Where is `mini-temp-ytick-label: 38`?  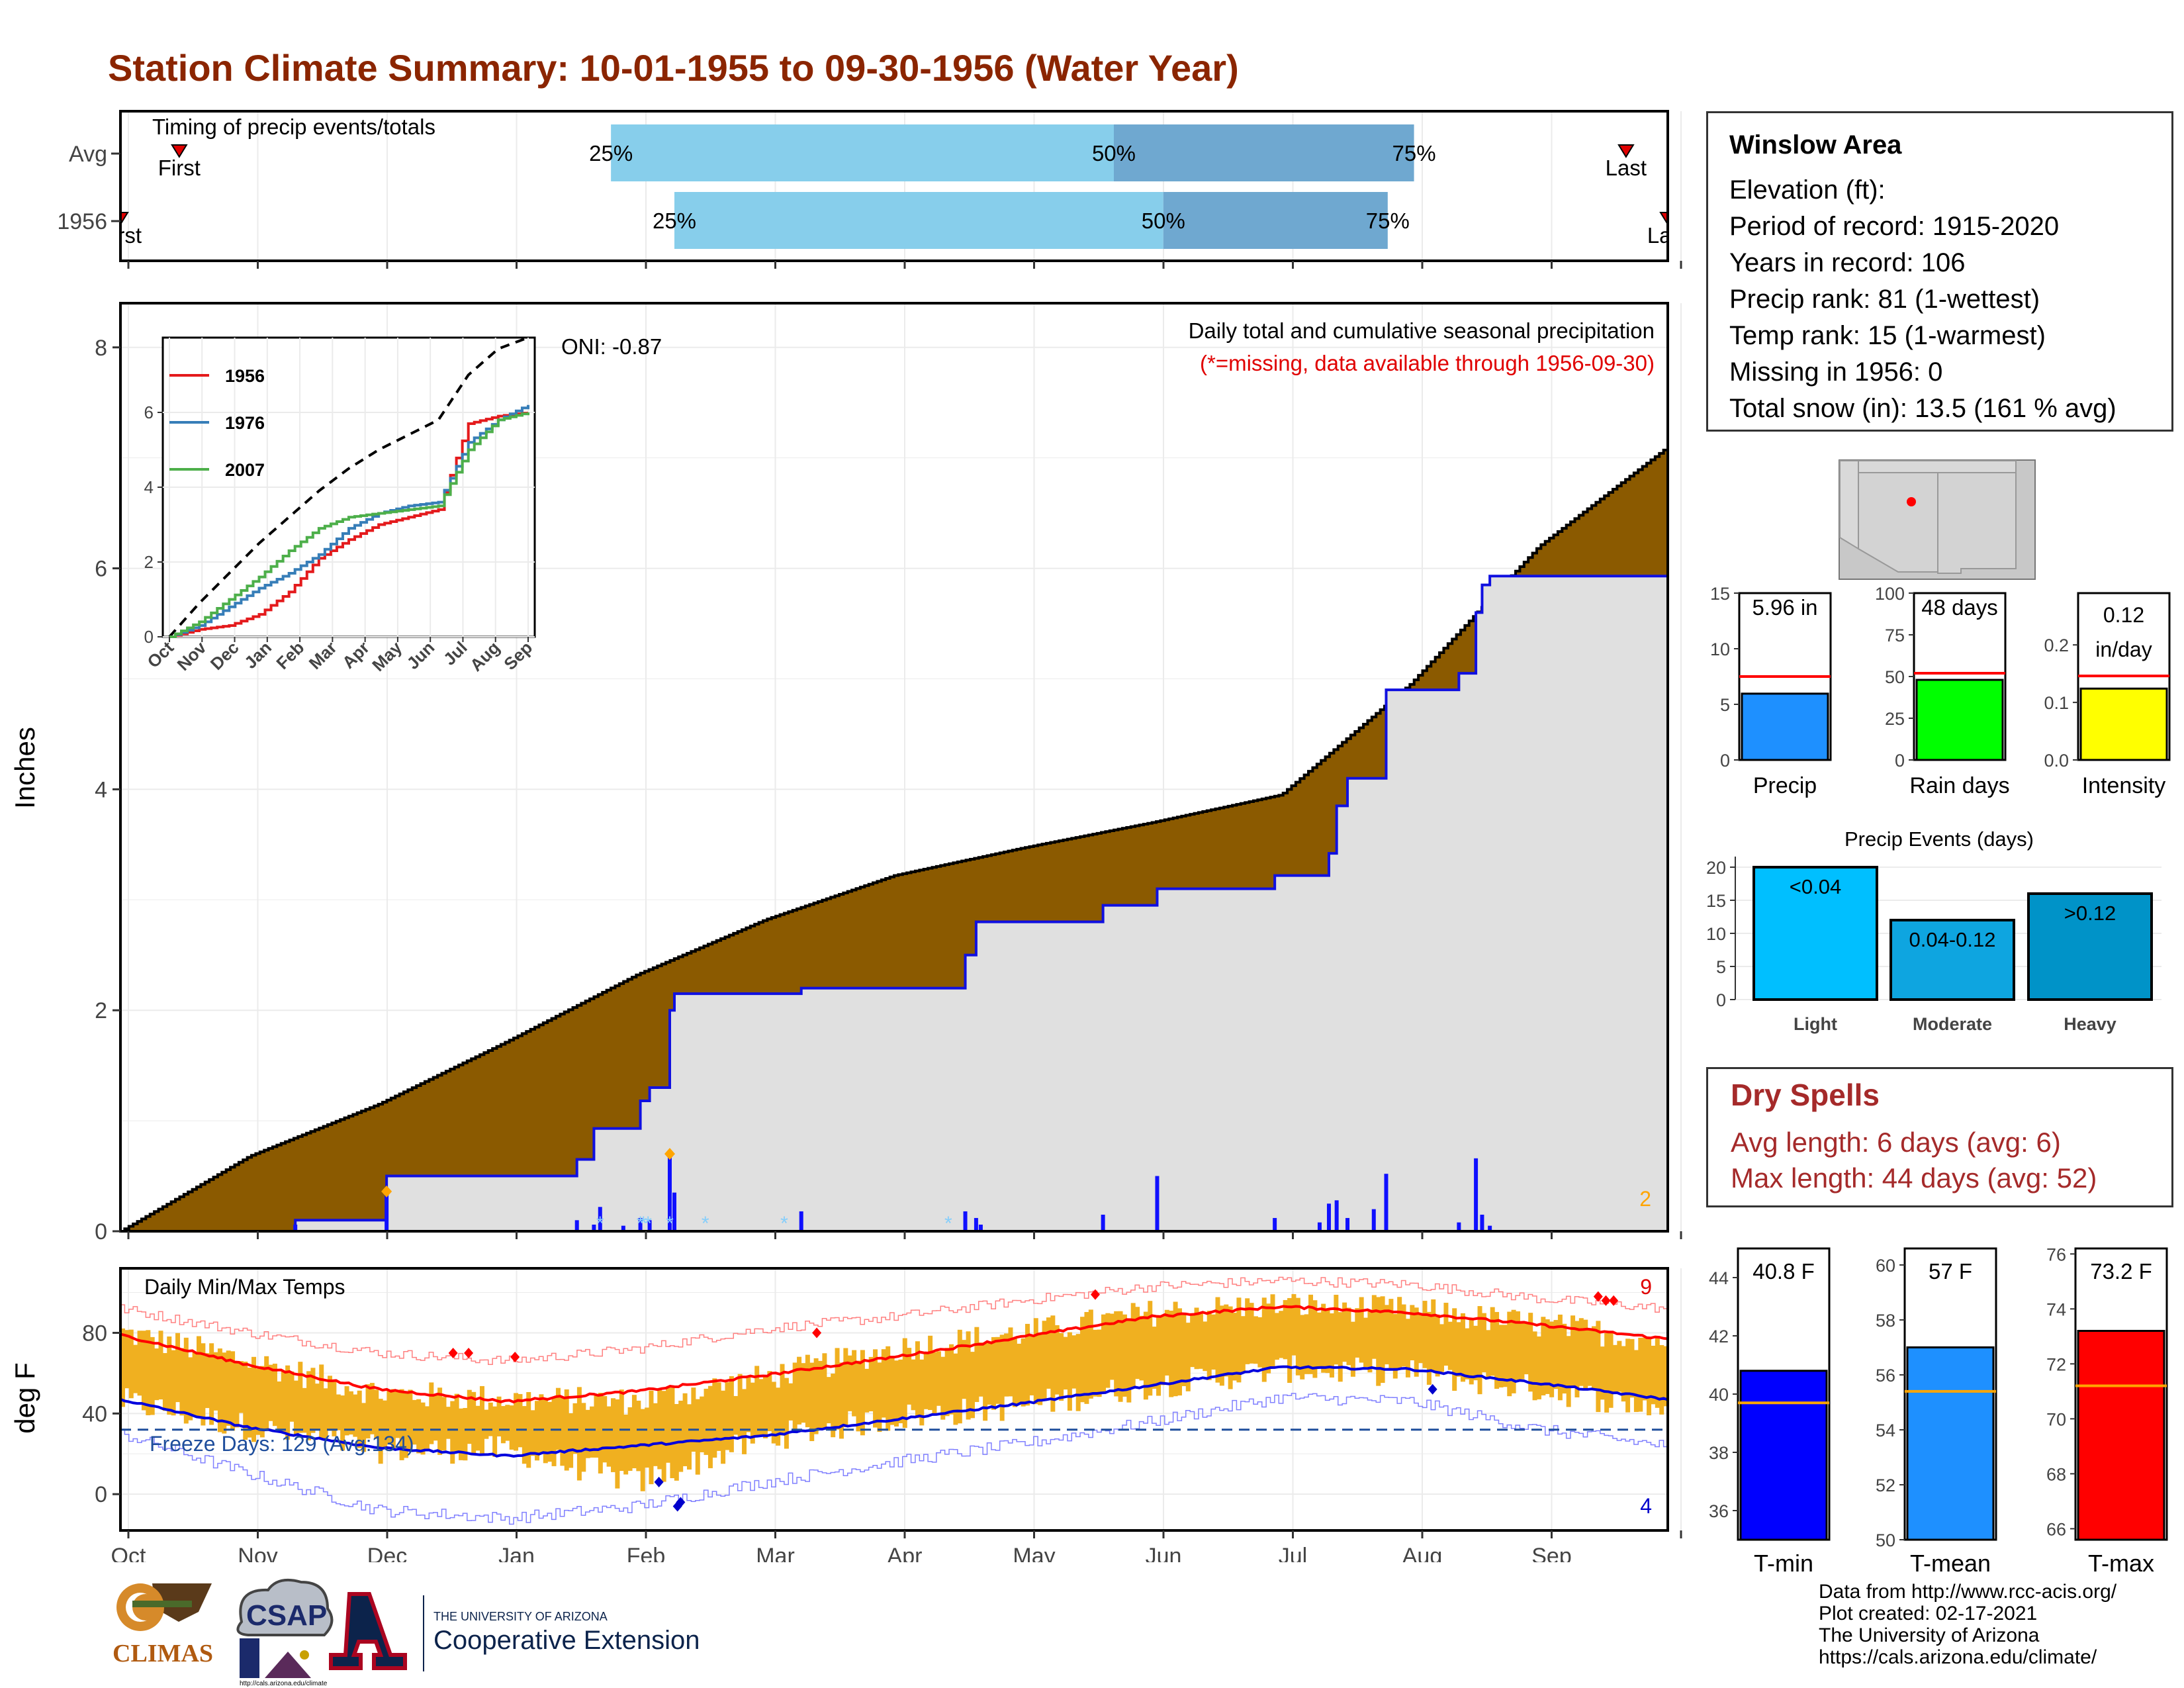
mini-temp-ytick-label: 38 is located at coordinates (1719, 1453).